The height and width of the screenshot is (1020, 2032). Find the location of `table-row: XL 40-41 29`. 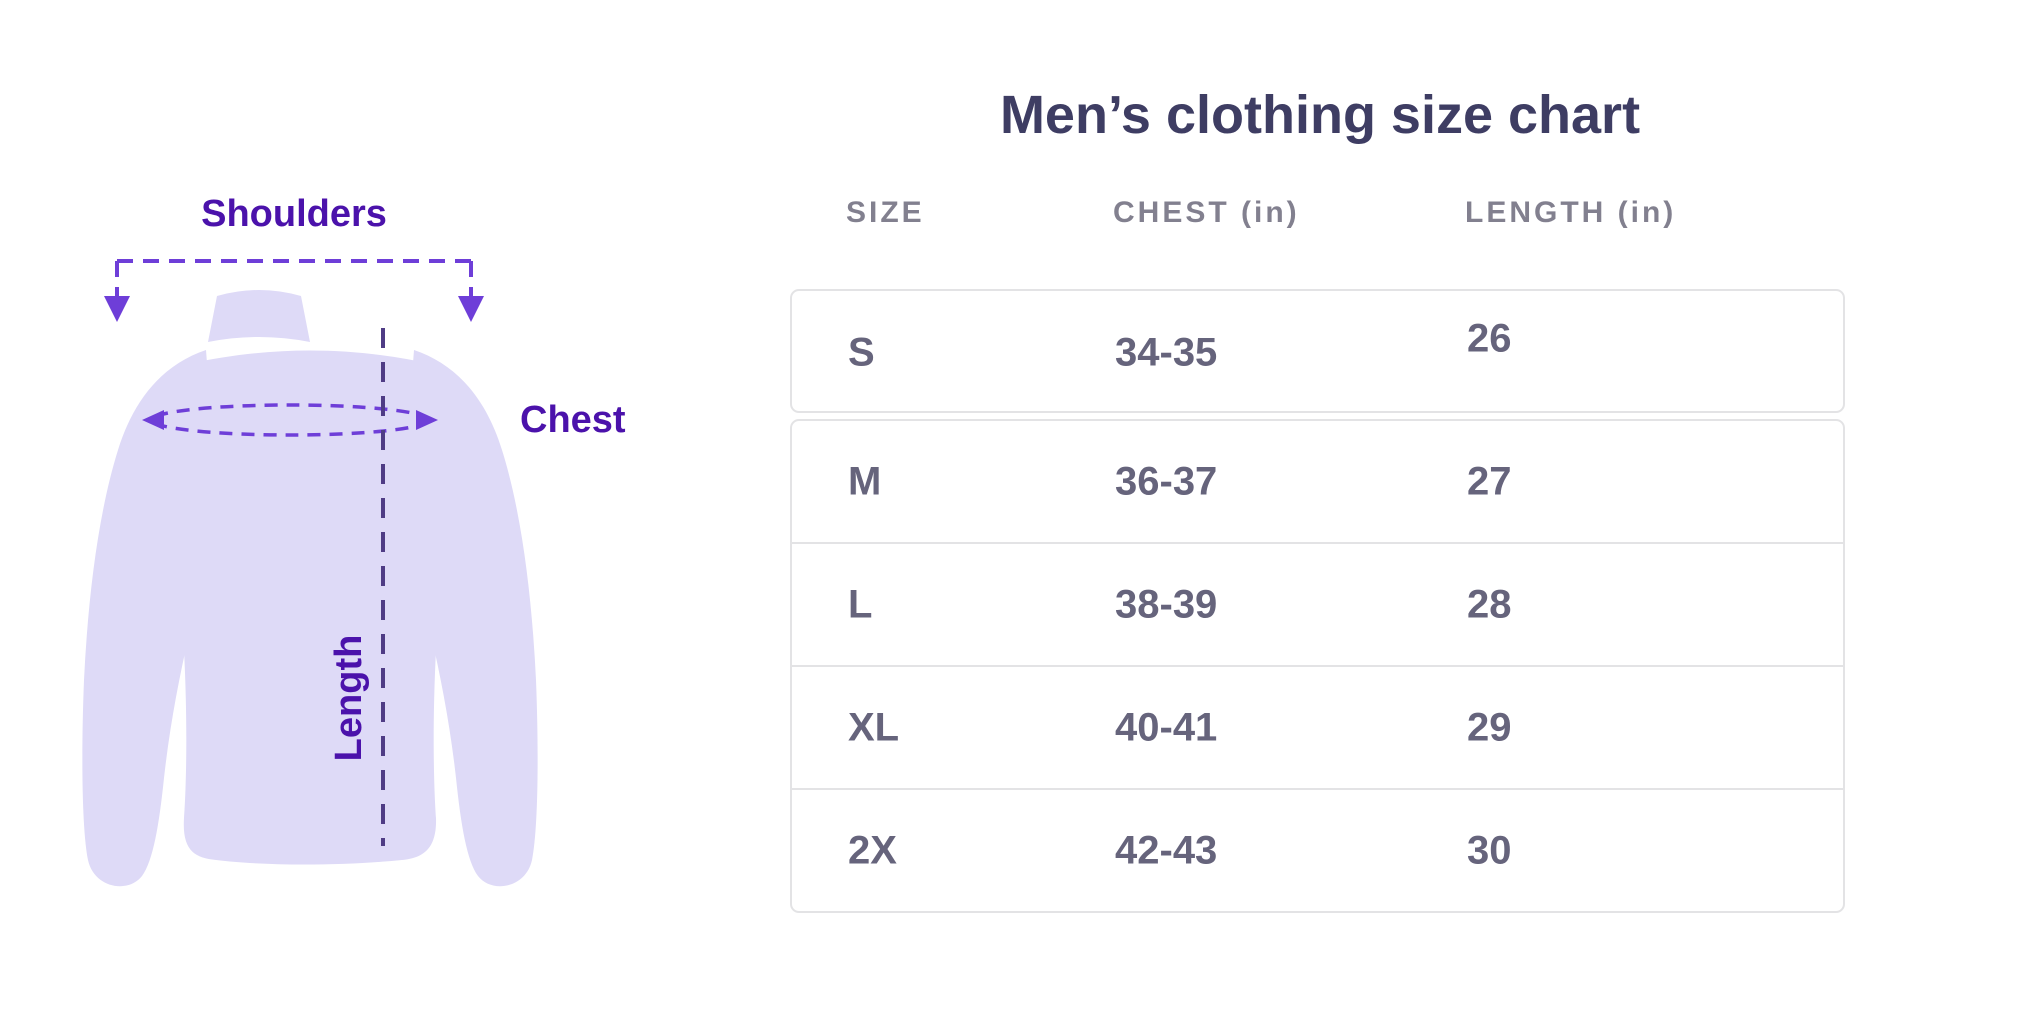

table-row: XL 40-41 29 is located at coordinates (1317, 726).